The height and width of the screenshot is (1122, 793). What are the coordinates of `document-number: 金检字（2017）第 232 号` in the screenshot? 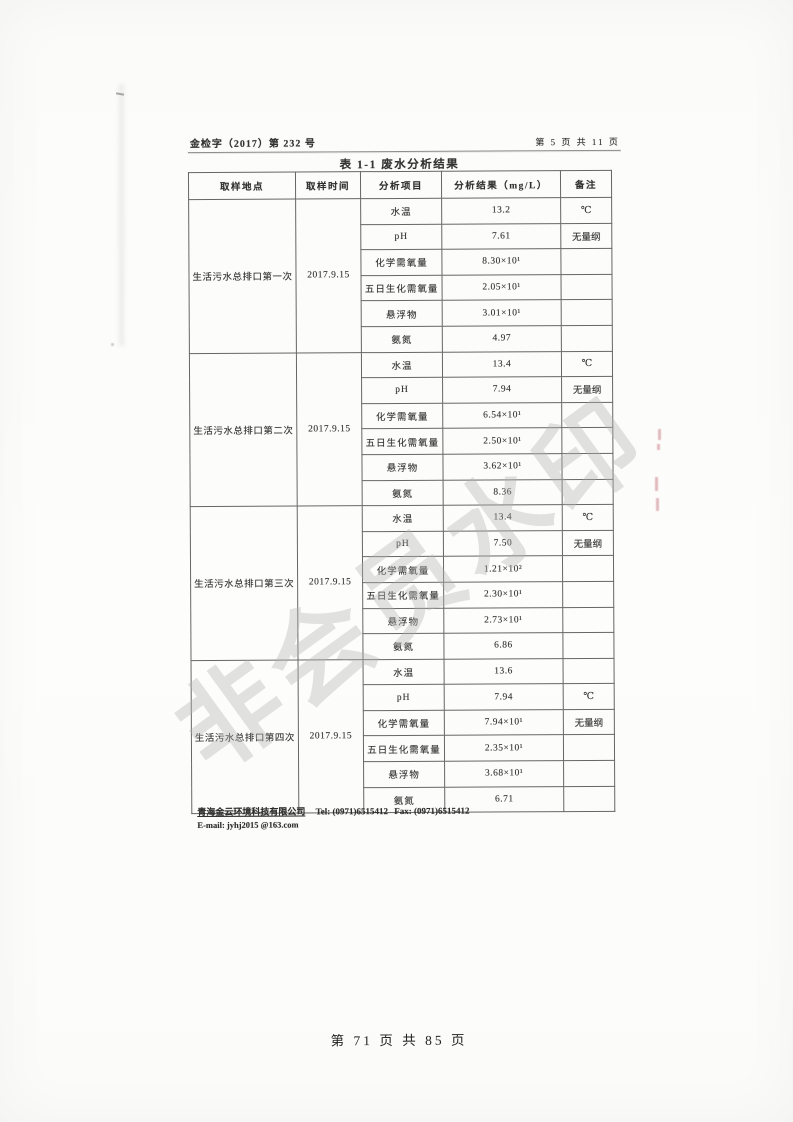 It's located at (252, 144).